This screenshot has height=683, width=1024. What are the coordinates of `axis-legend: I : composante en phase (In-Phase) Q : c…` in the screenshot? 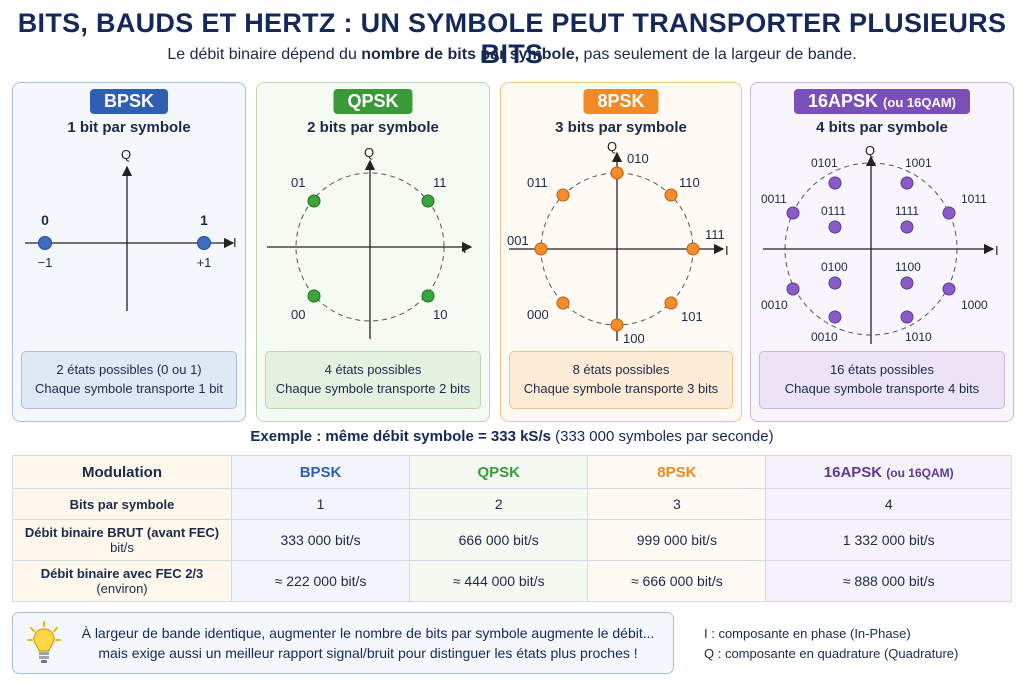 It's located at (831, 644).